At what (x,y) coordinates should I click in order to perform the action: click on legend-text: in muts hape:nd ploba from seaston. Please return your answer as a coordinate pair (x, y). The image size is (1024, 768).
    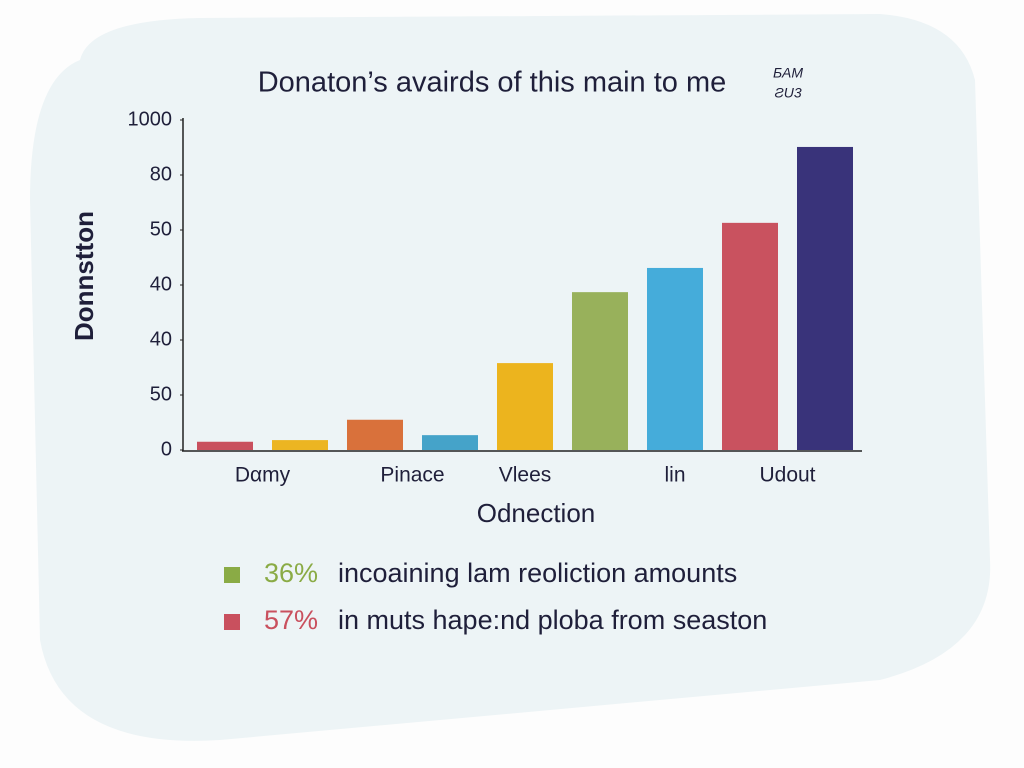
    Looking at the image, I should click on (552, 620).